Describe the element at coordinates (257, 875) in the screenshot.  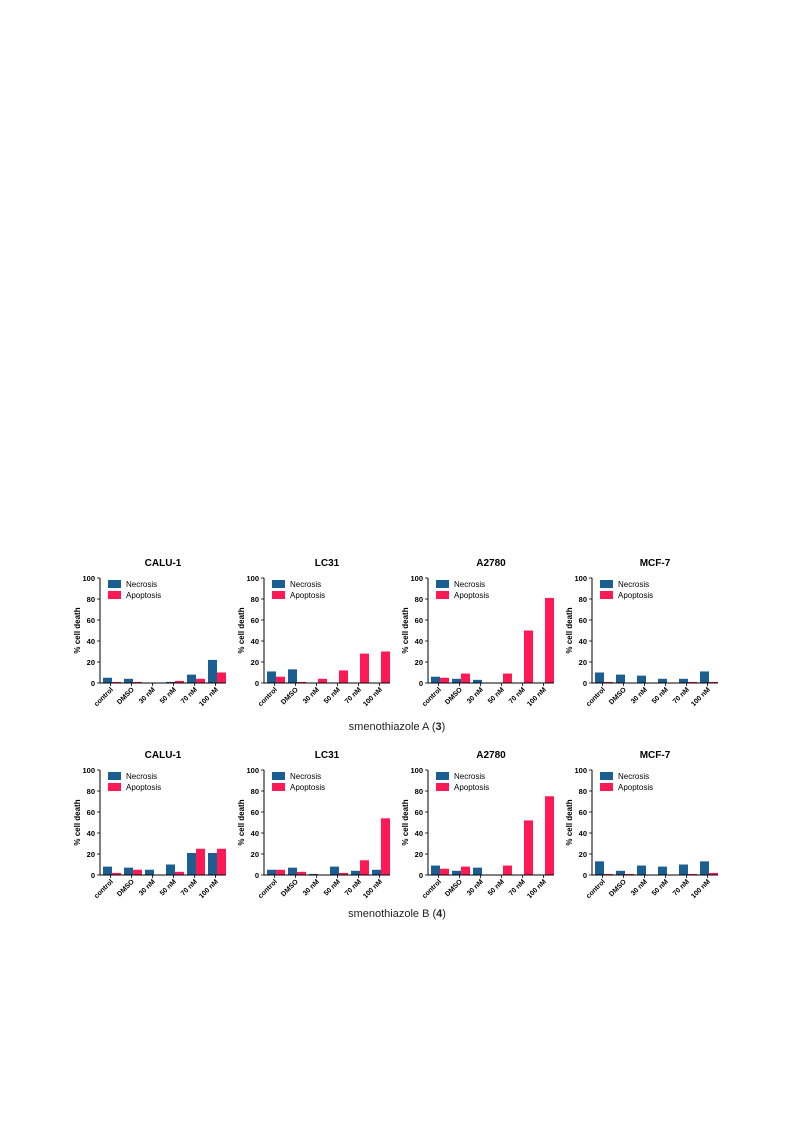
I see `y-tick-label: 0` at that location.